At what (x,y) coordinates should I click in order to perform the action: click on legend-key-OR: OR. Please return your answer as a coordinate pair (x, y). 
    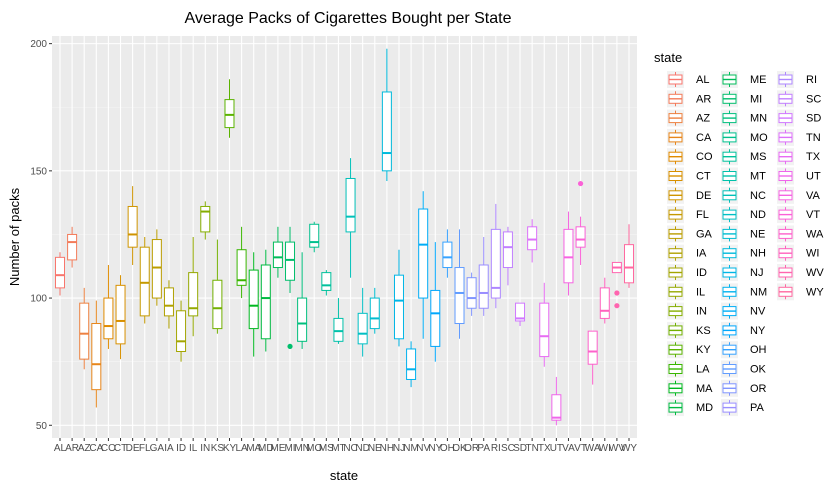
    Looking at the image, I should click on (744, 388).